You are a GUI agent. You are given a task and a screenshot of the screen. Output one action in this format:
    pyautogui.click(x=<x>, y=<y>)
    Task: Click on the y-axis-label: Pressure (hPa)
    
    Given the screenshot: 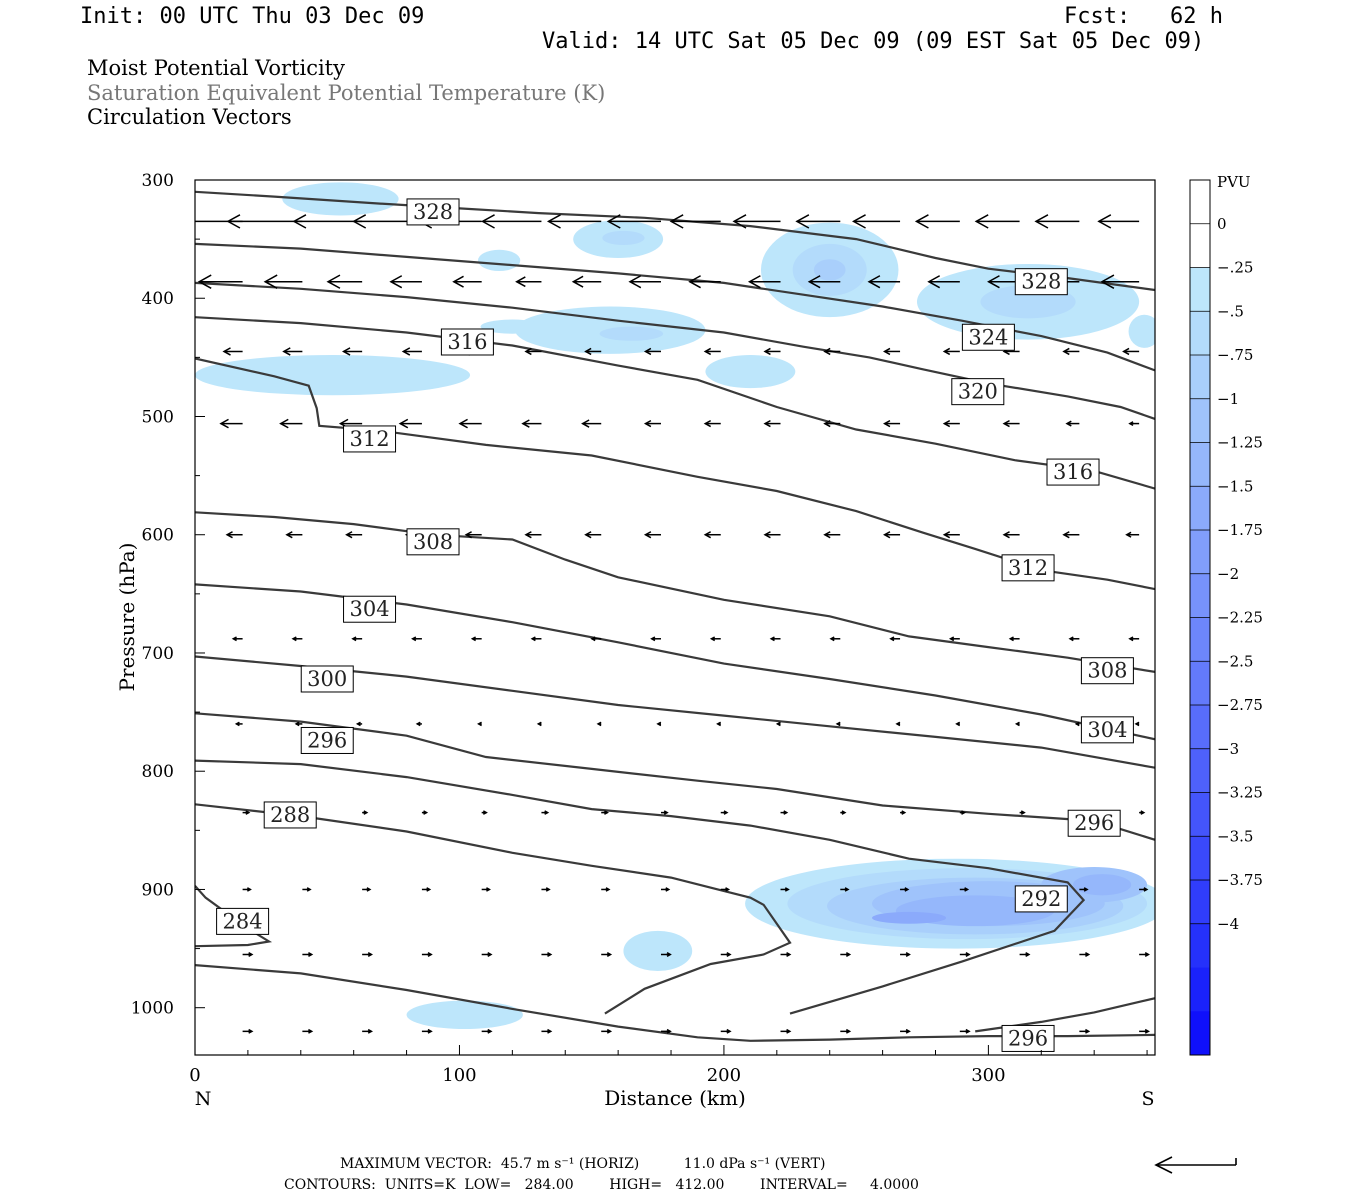 What is the action you would take?
    pyautogui.click(x=127, y=617)
    